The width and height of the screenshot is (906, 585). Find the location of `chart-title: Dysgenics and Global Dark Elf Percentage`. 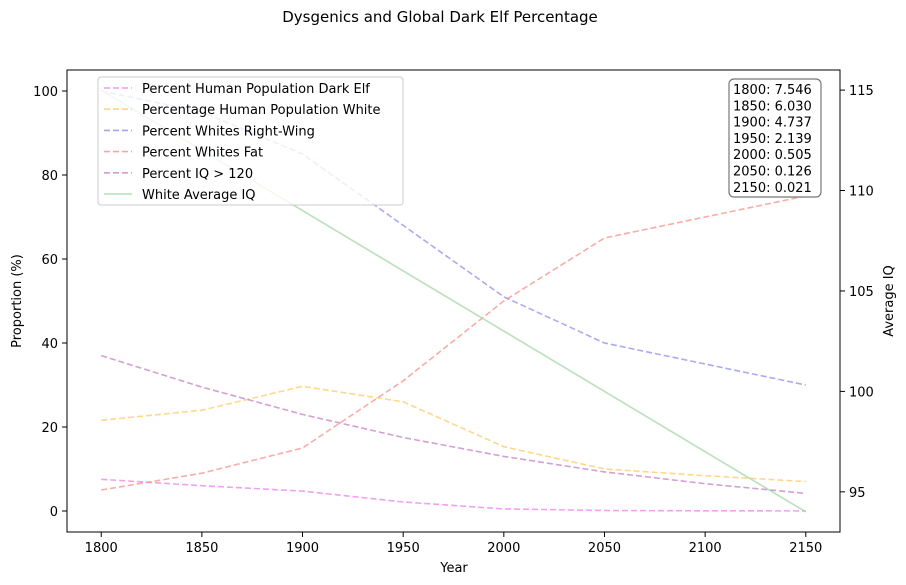

chart-title: Dysgenics and Global Dark Elf Percentage is located at coordinates (440, 17).